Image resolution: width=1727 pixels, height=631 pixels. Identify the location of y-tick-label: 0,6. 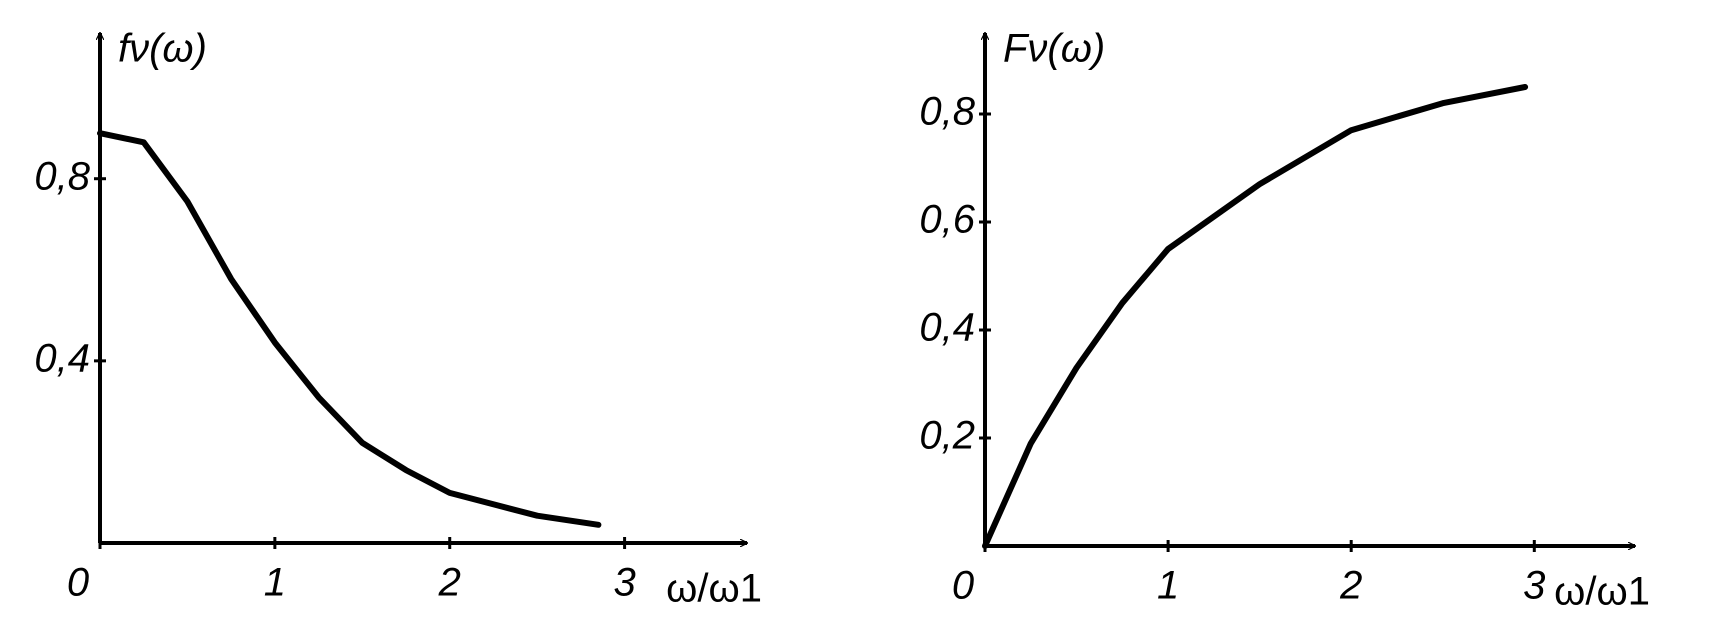
(947, 220).